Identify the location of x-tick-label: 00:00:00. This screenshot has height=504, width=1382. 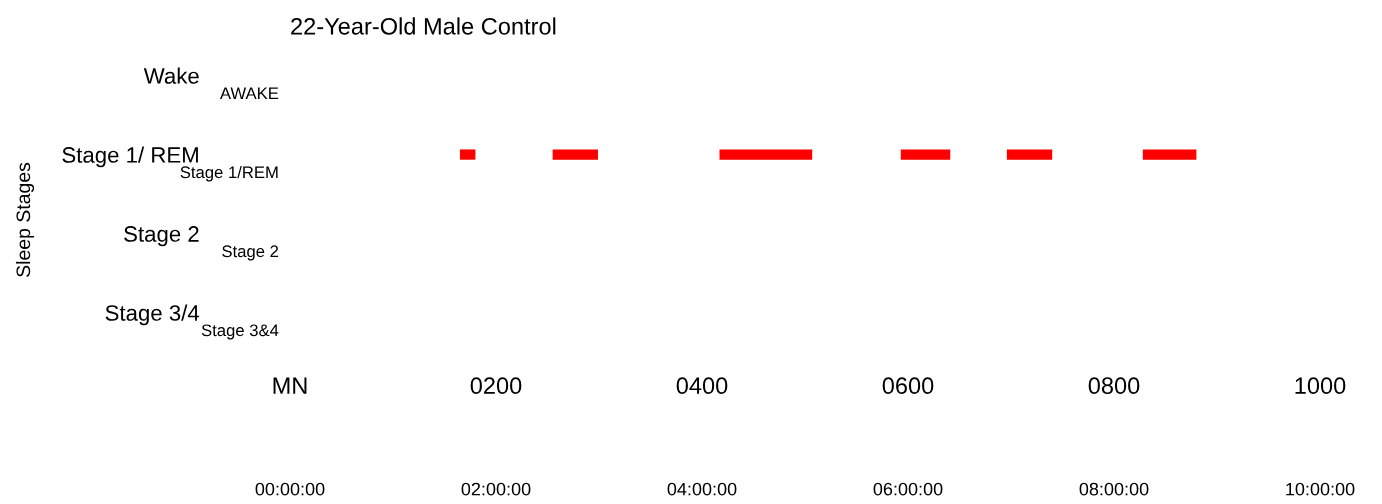
(290, 489).